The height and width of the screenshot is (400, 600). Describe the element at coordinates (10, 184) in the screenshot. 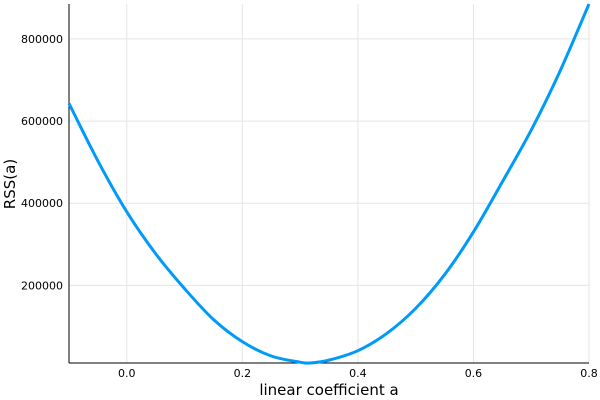

I see `y-axis-label: RSS(a)` at that location.